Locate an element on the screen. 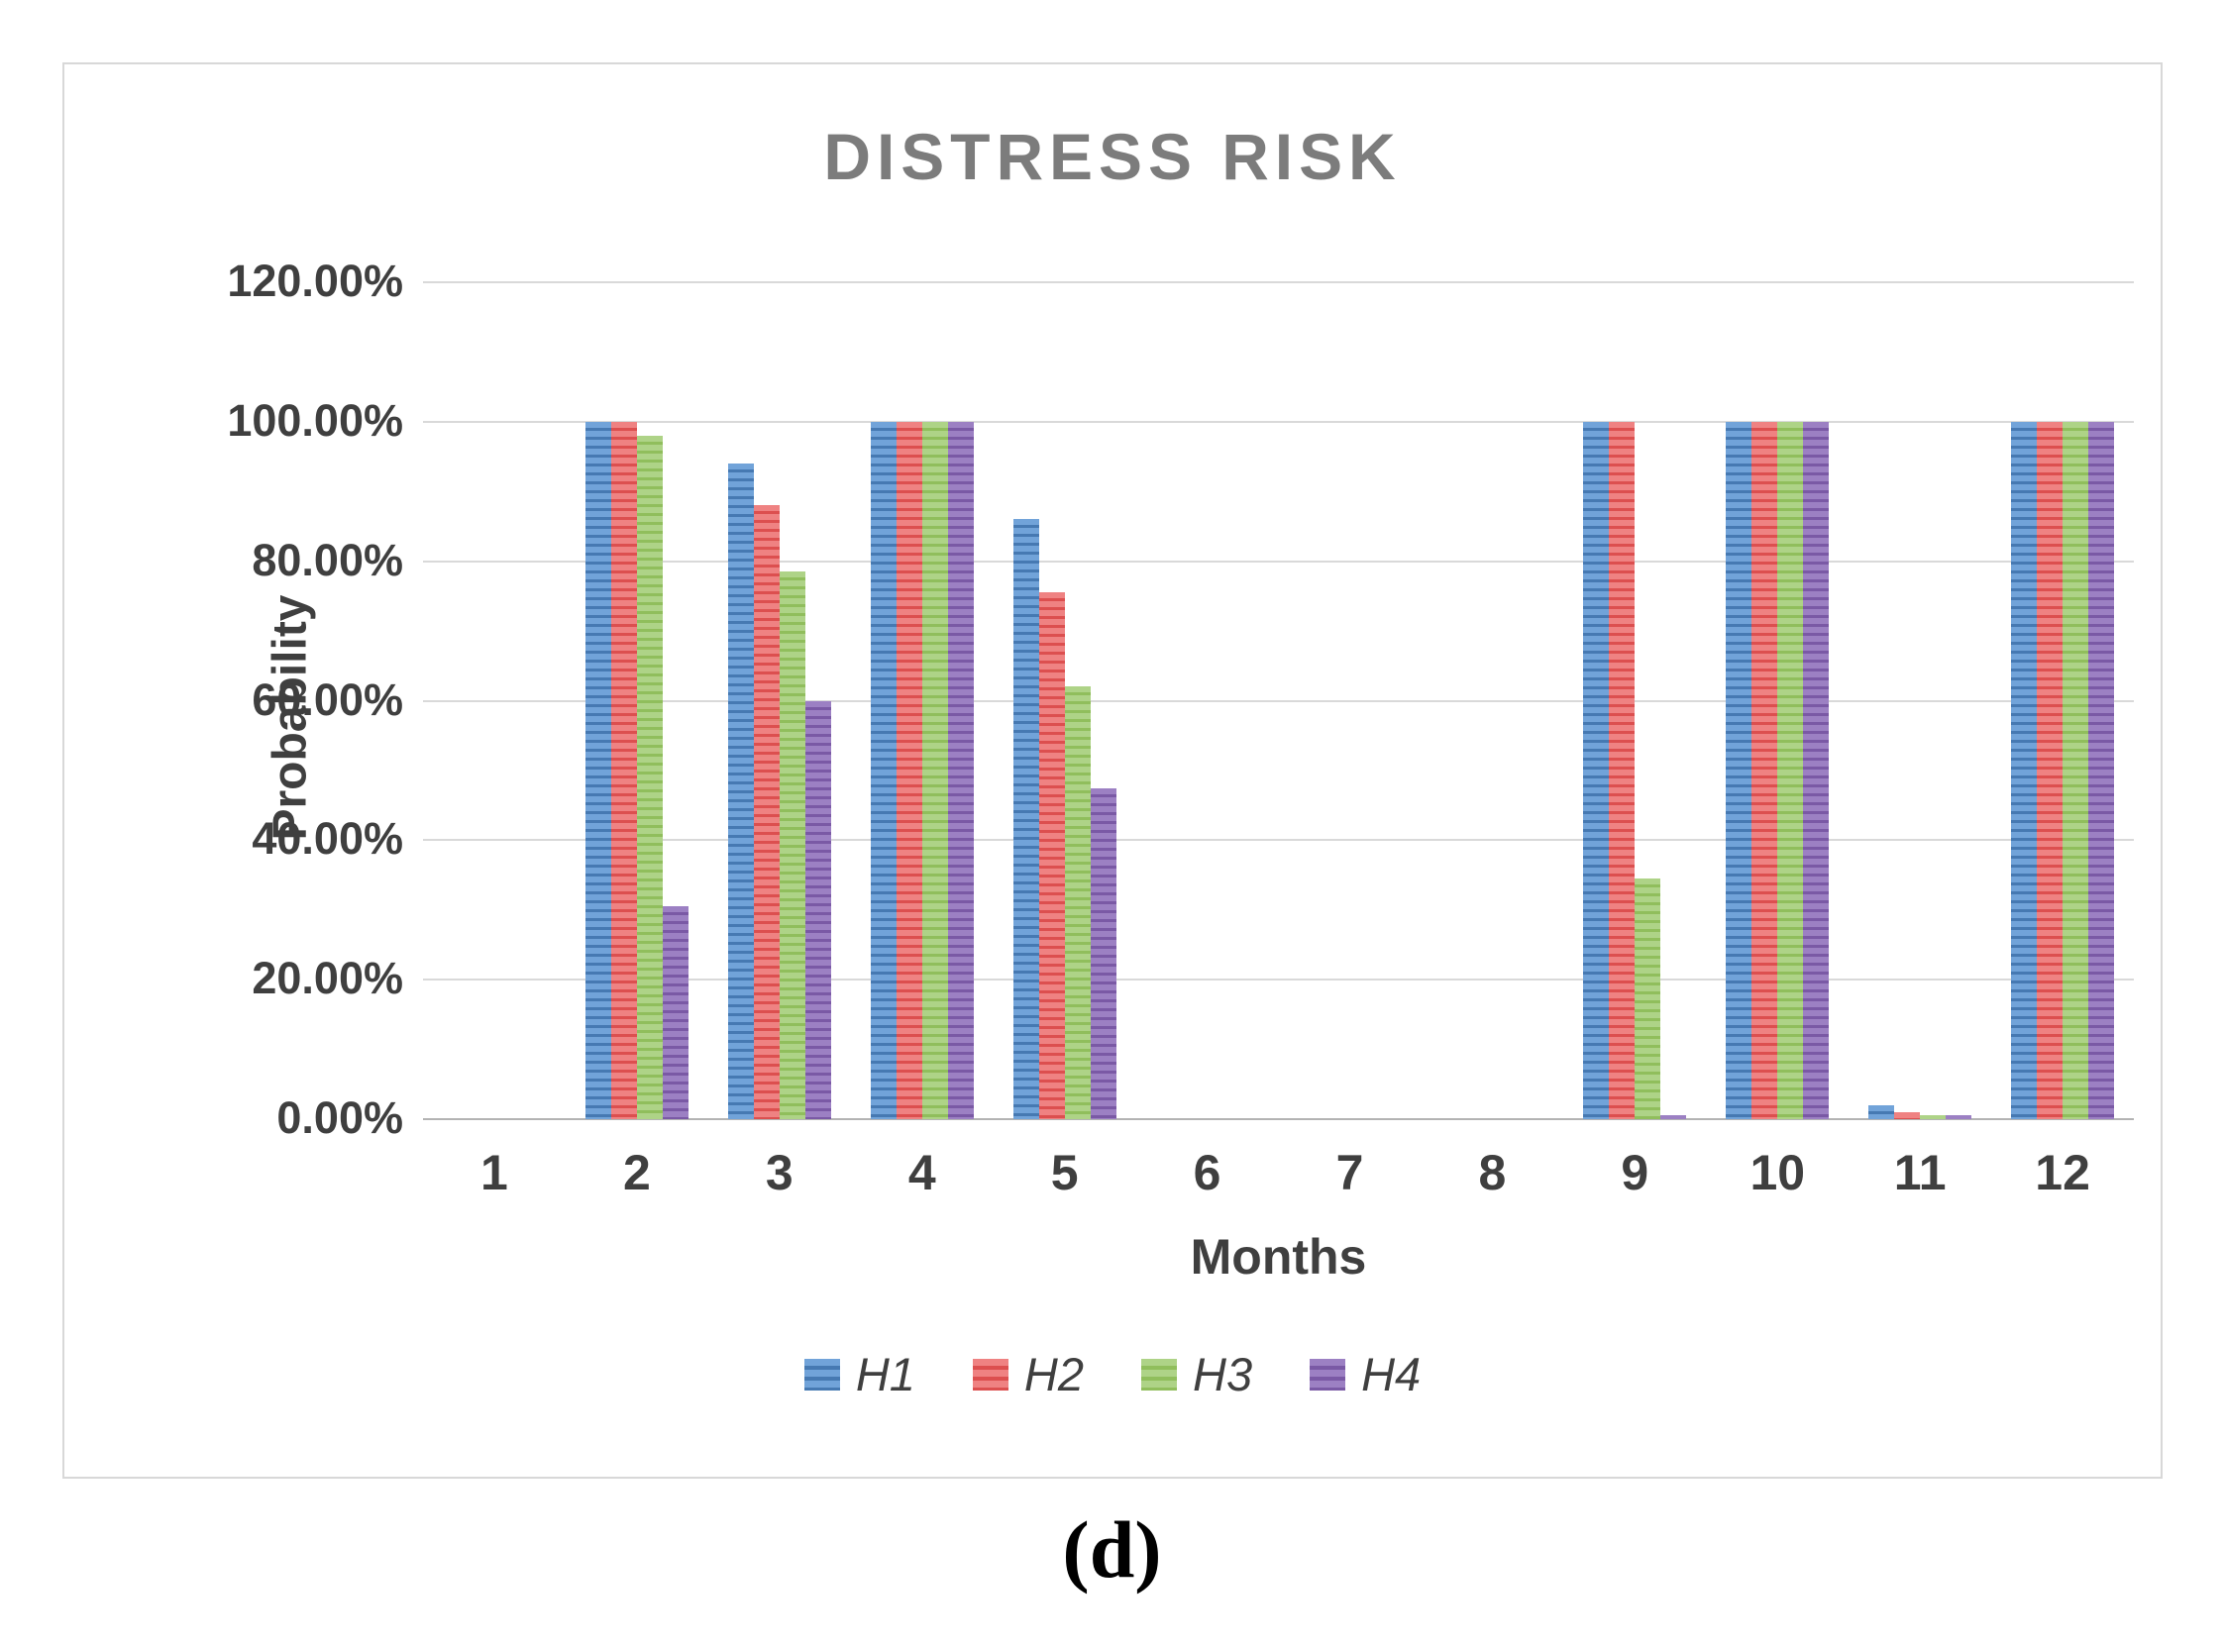 The width and height of the screenshot is (2224, 1652). x-tick-label-10: 10 is located at coordinates (1777, 1173).